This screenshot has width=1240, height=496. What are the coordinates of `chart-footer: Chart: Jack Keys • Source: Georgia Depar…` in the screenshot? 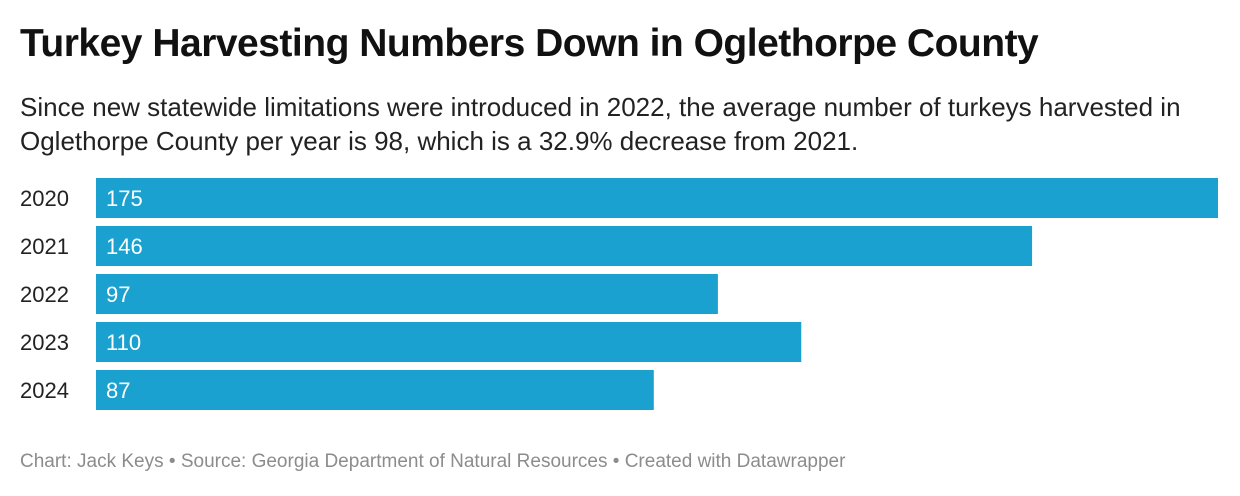 It's located at (432, 462).